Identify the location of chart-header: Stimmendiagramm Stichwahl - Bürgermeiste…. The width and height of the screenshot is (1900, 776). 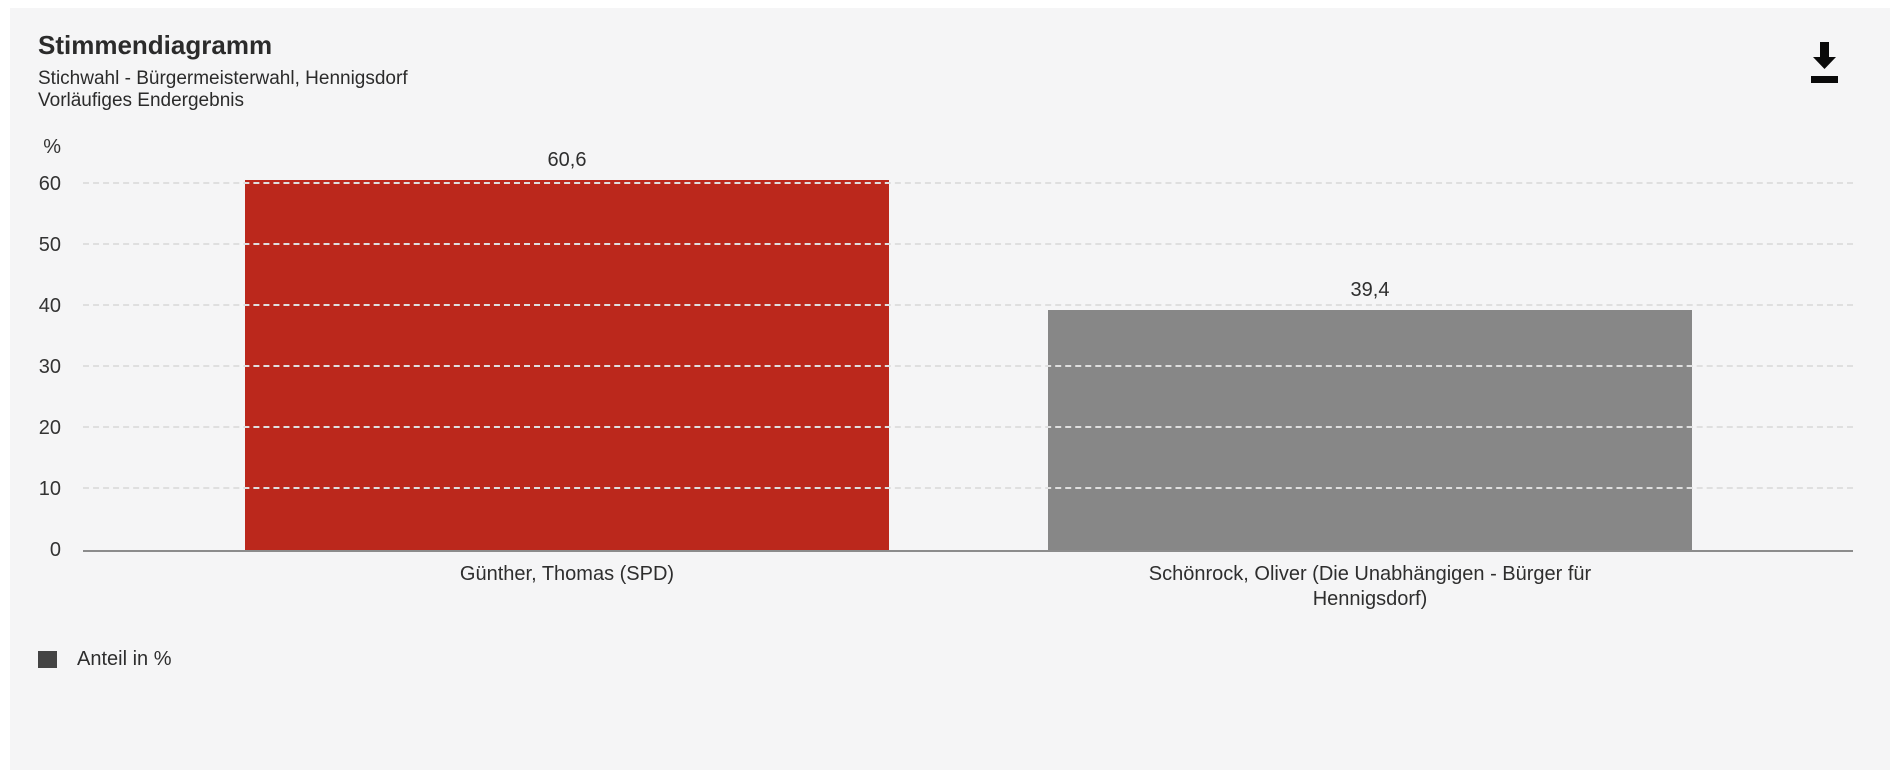
(223, 71).